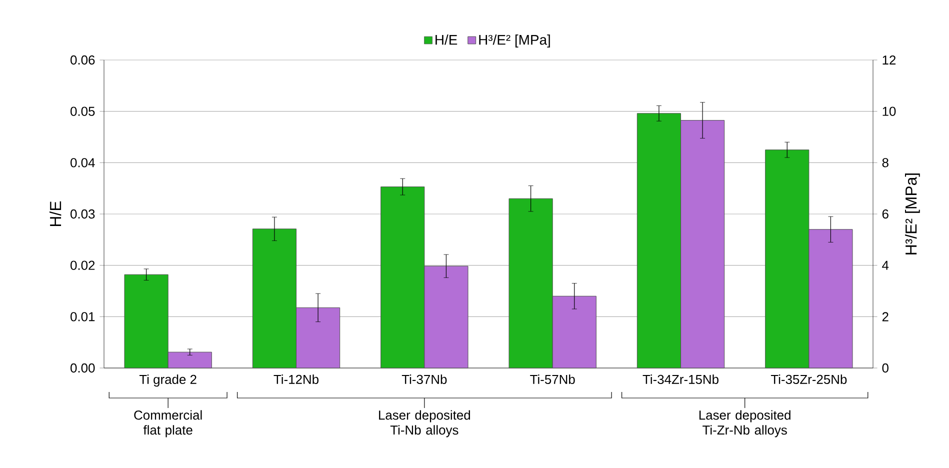  I want to click on x-tick-label: Ti-35Zr-25Nb, so click(808, 379).